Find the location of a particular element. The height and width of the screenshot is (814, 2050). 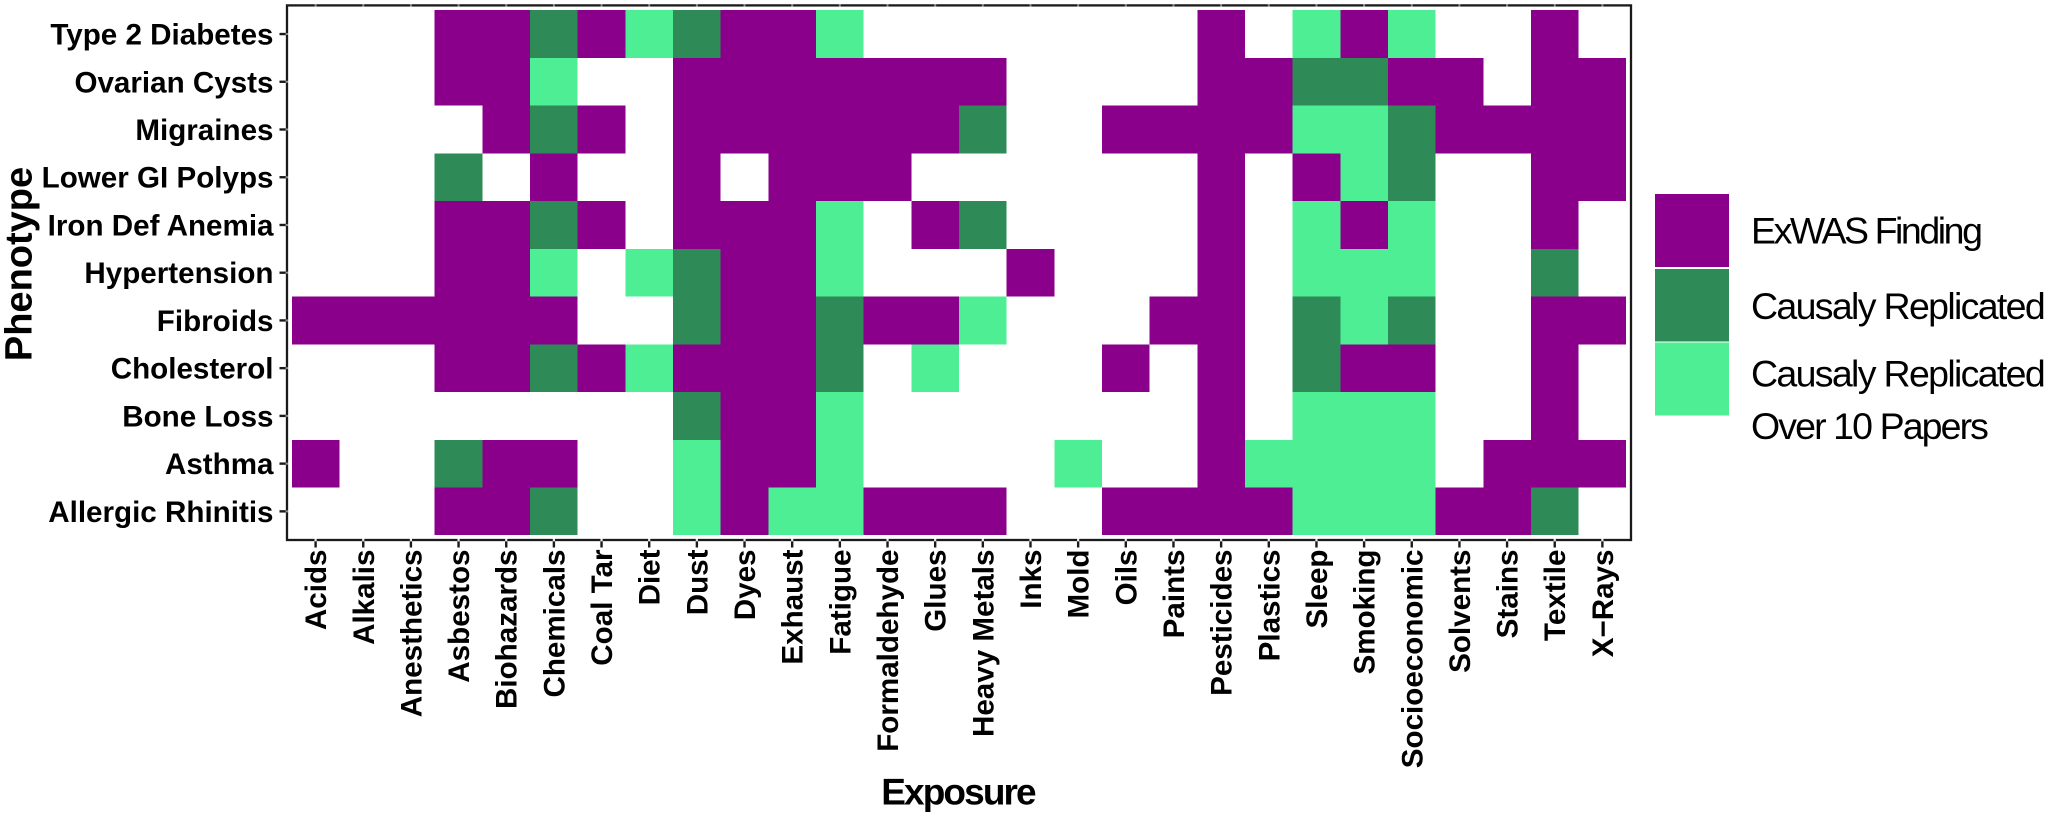

svg-text: Fibroids is located at coordinates (215, 321).